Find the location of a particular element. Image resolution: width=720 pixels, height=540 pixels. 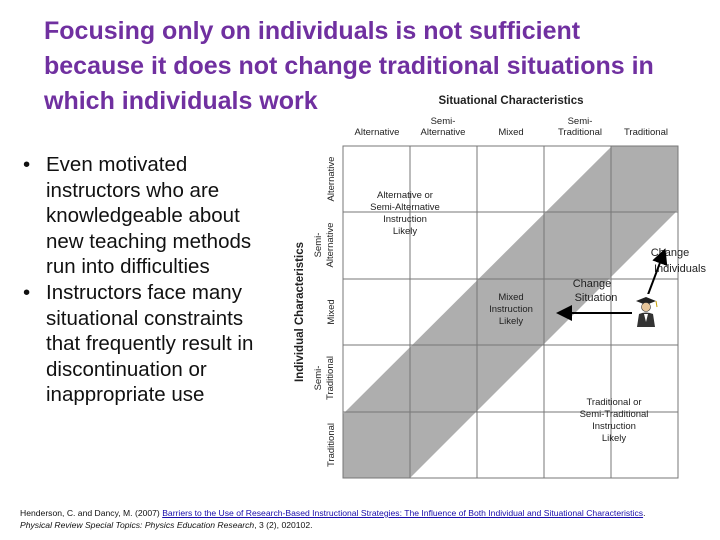

region-label-middle: Likely is located at coordinates (511, 321).